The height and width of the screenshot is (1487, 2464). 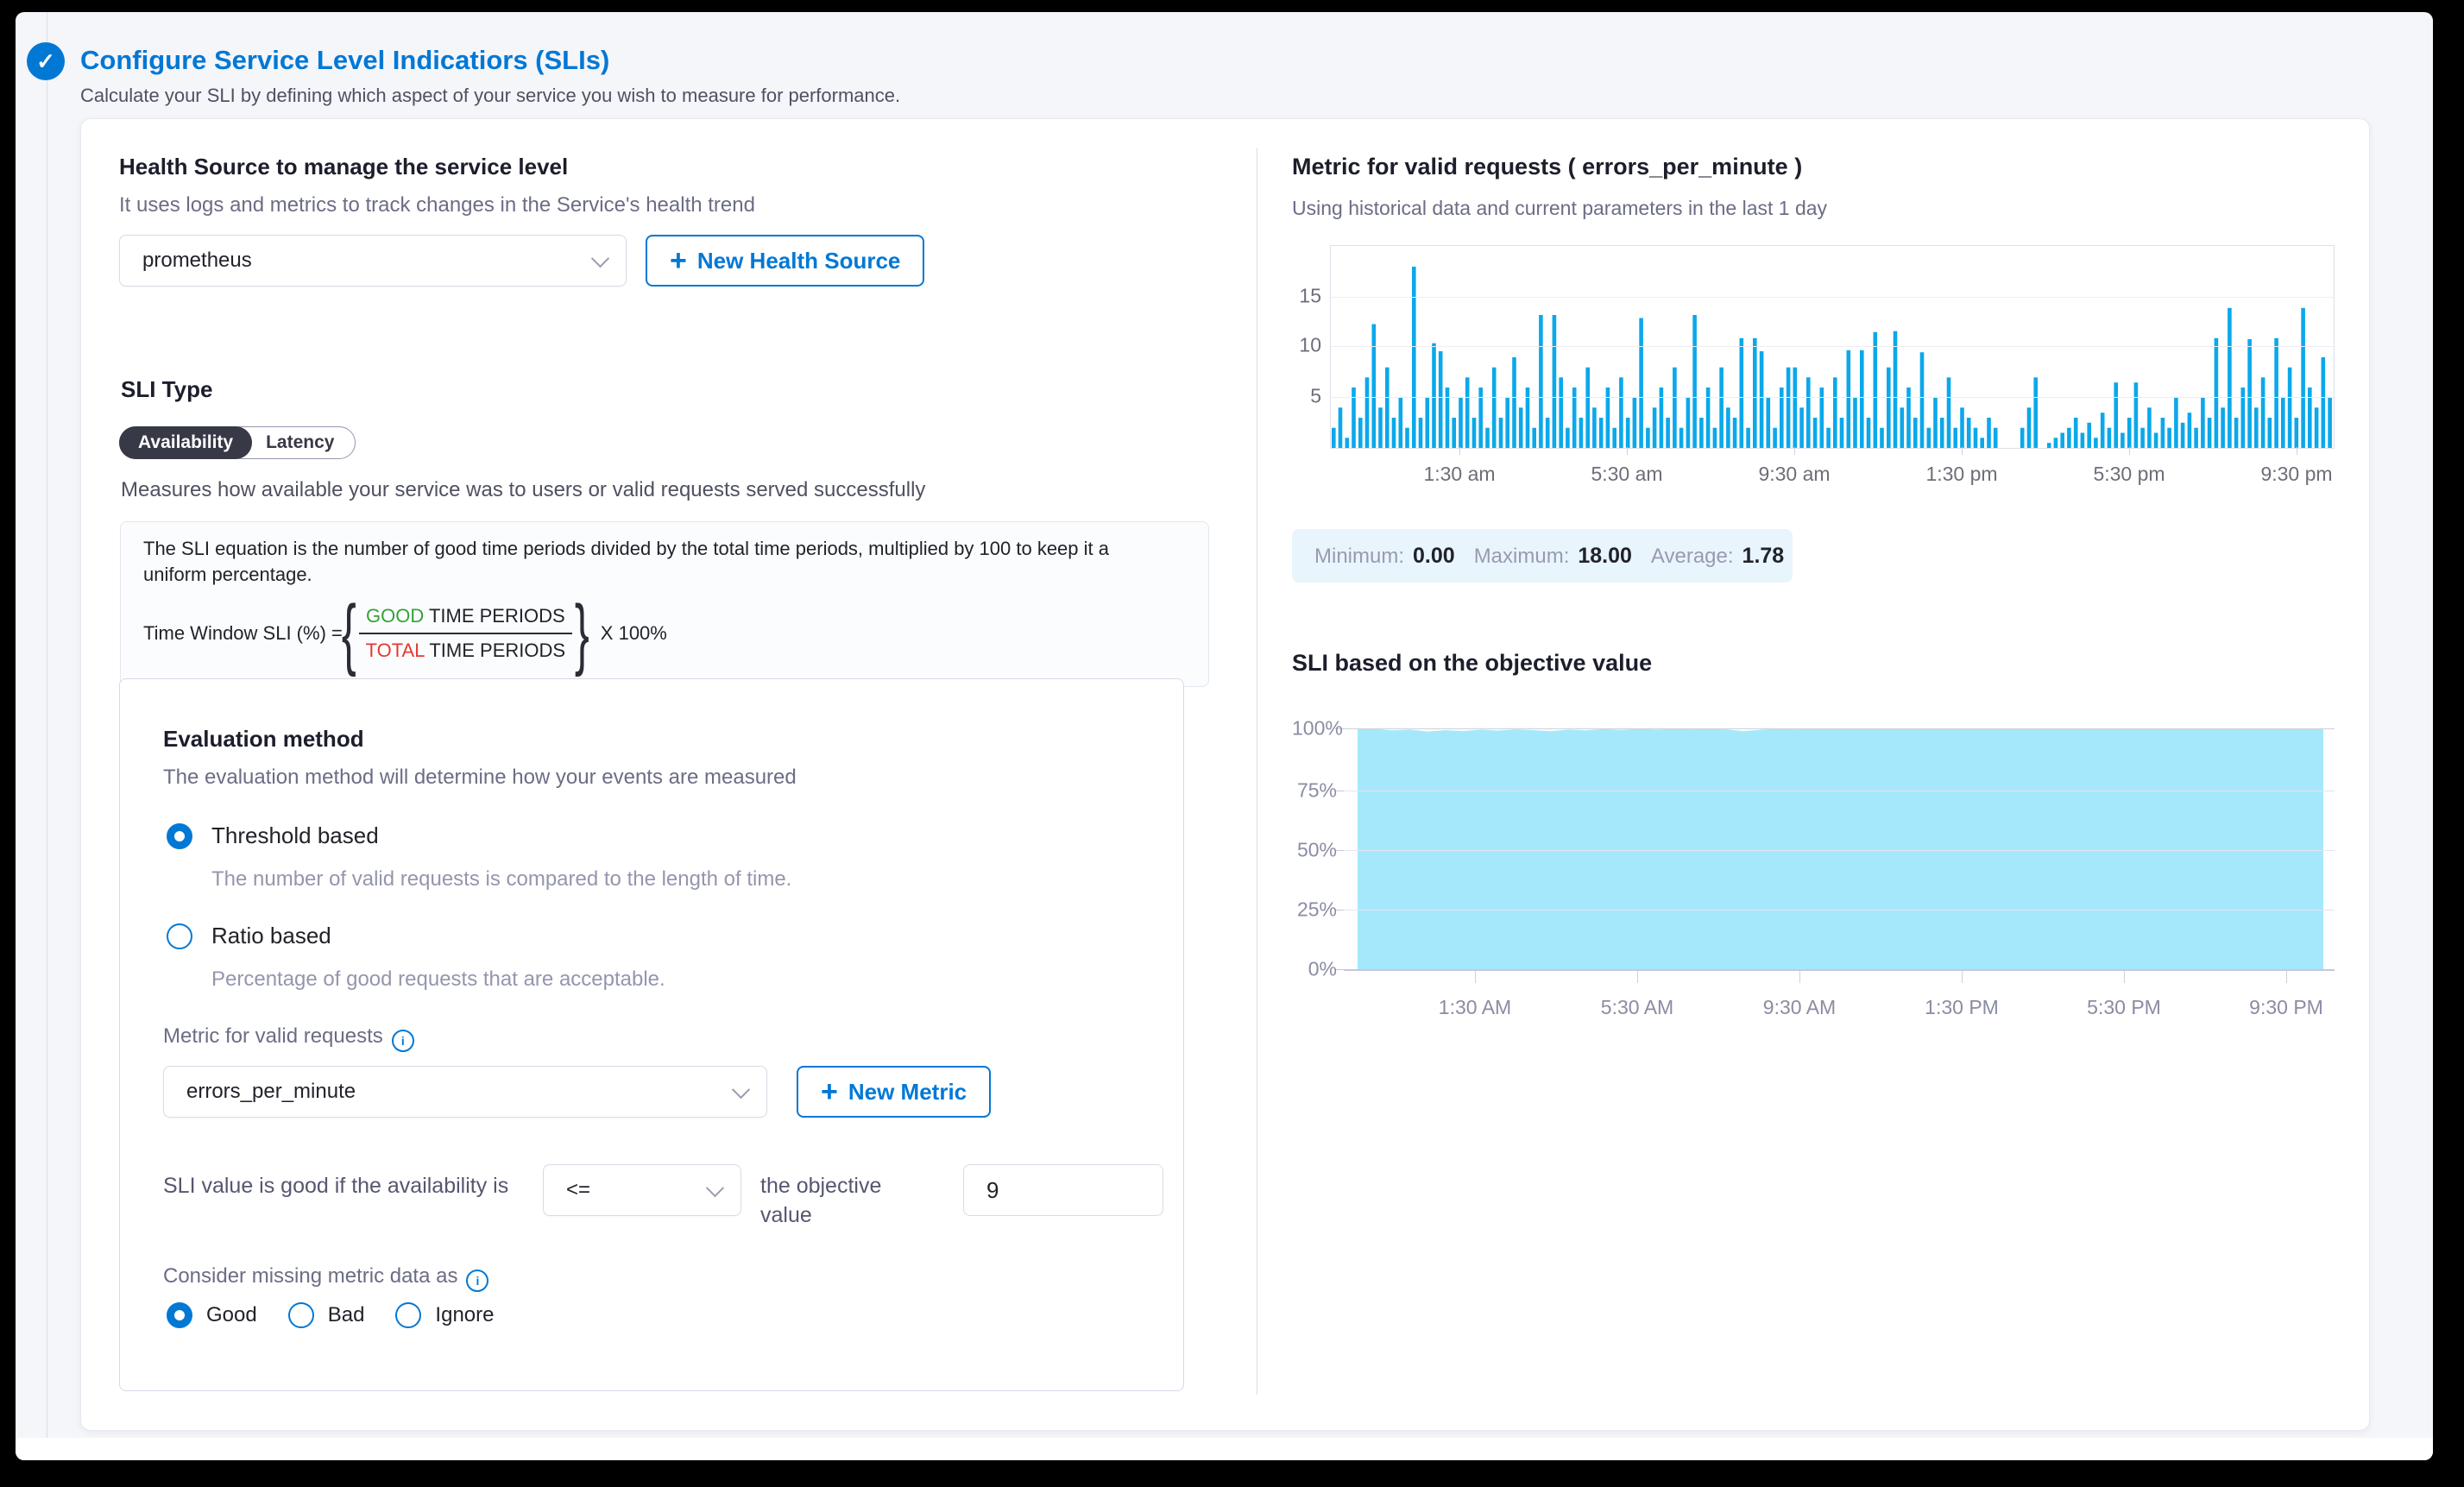 What do you see at coordinates (1359, 556) in the screenshot?
I see `minimum-label: Minimum:` at bounding box center [1359, 556].